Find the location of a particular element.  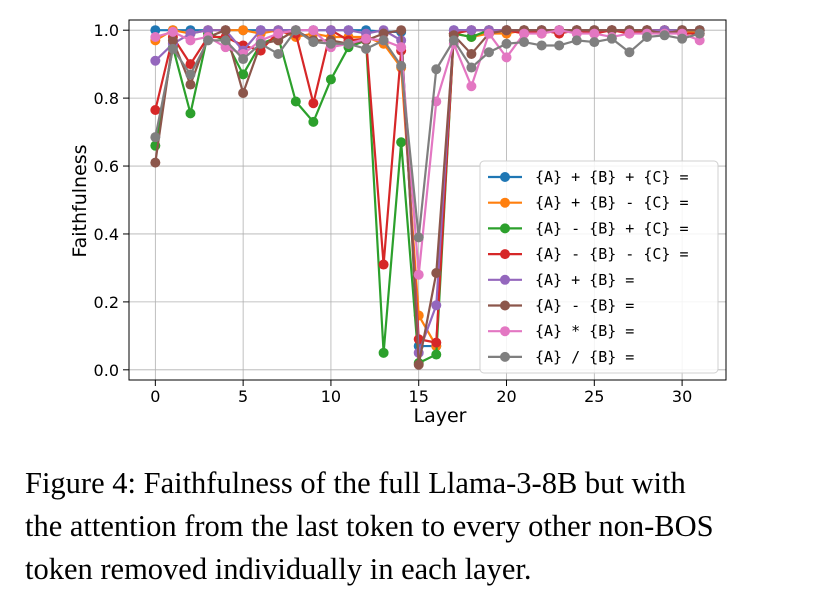

legend-label: {A} + {B} + {C} = is located at coordinates (612, 177).